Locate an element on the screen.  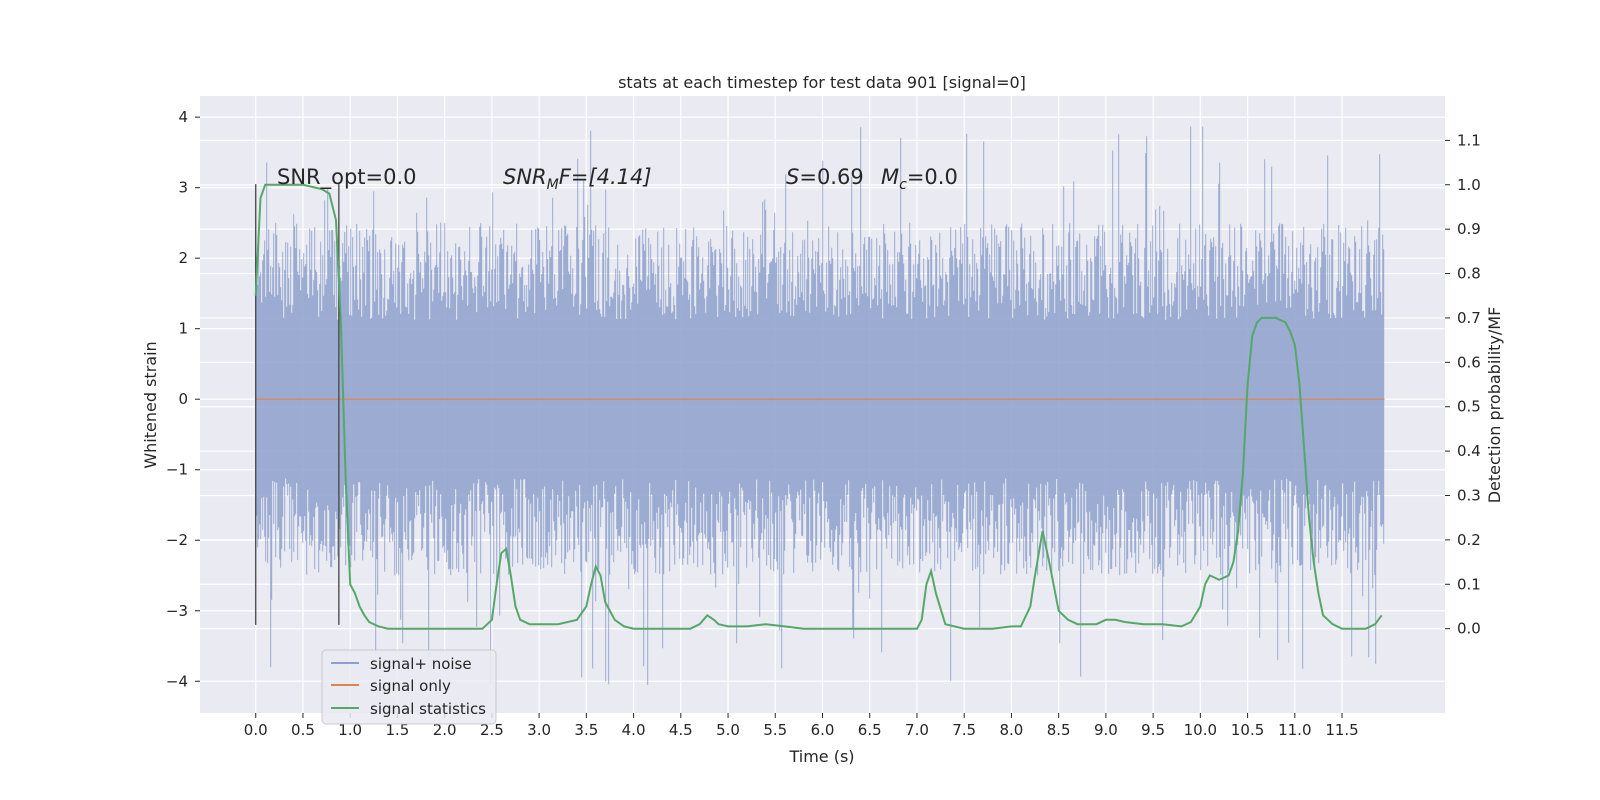
x-tick-label: 0.5 is located at coordinates (303, 730).